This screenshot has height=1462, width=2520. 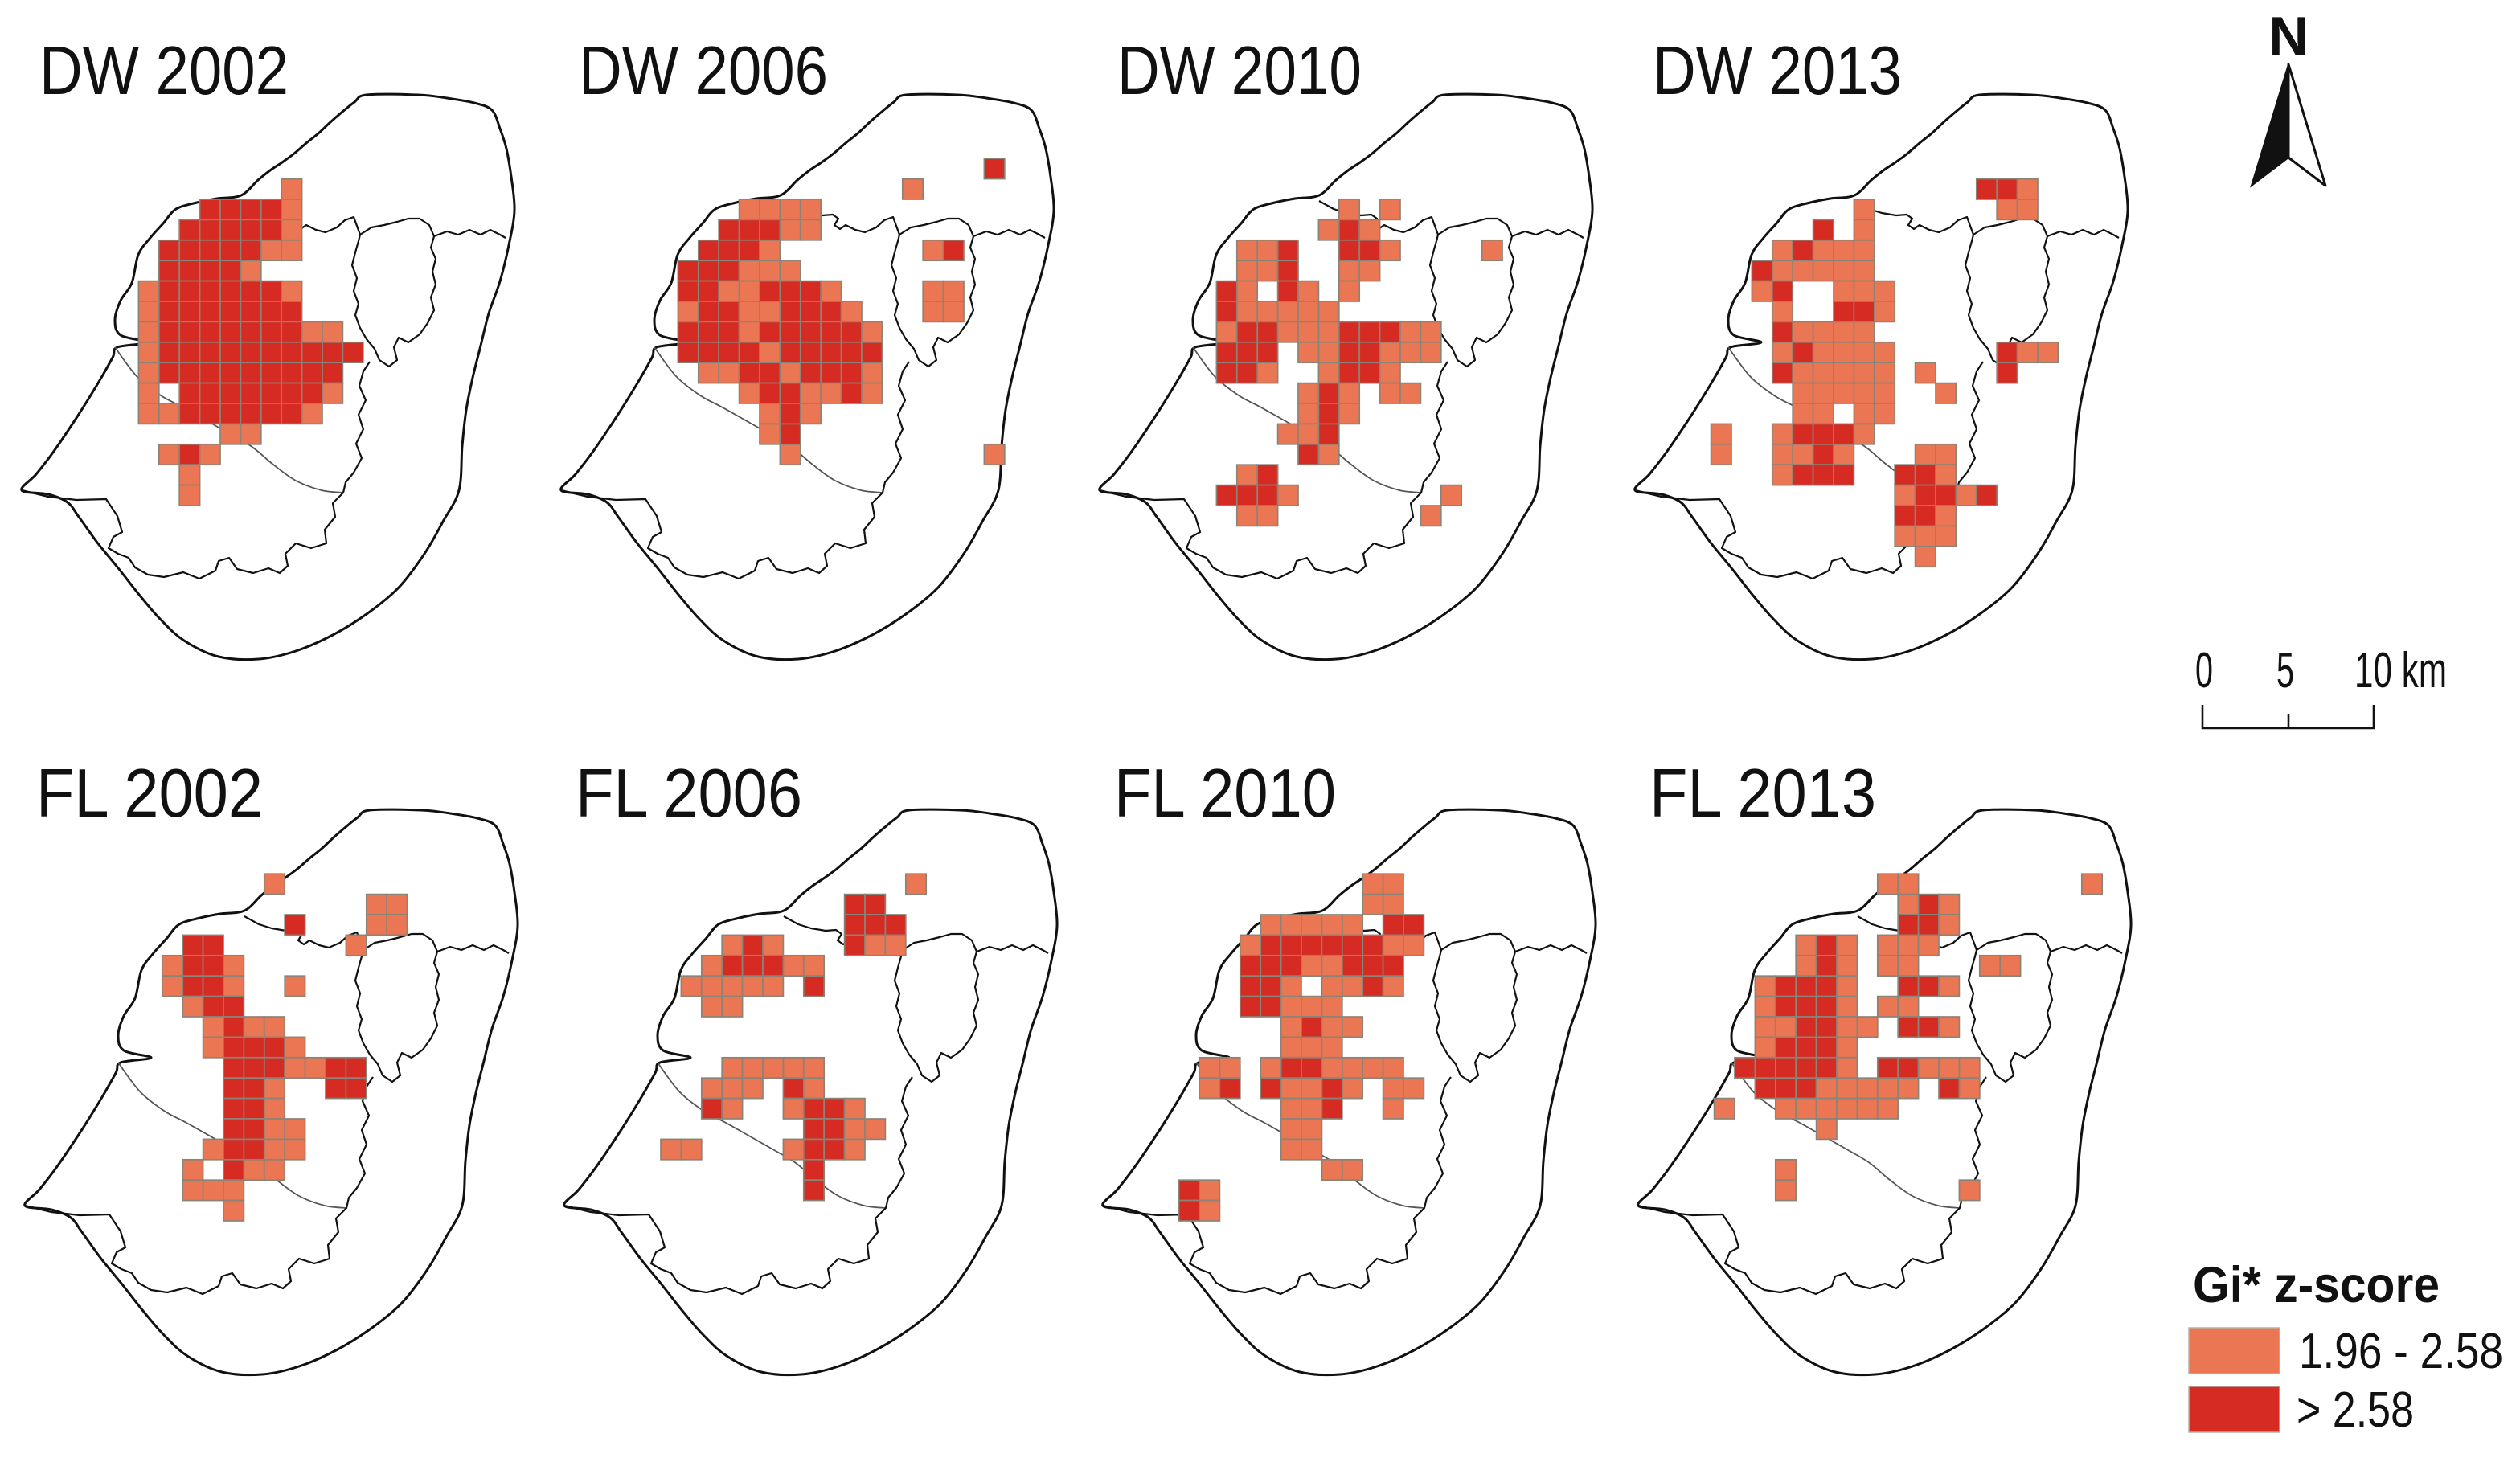 I want to click on svg-text: FL 2010, so click(x=1225, y=794).